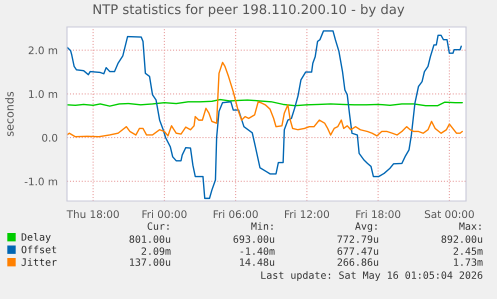  Describe the element at coordinates (257, 262) in the screenshot. I see `text: 14.48u` at that location.